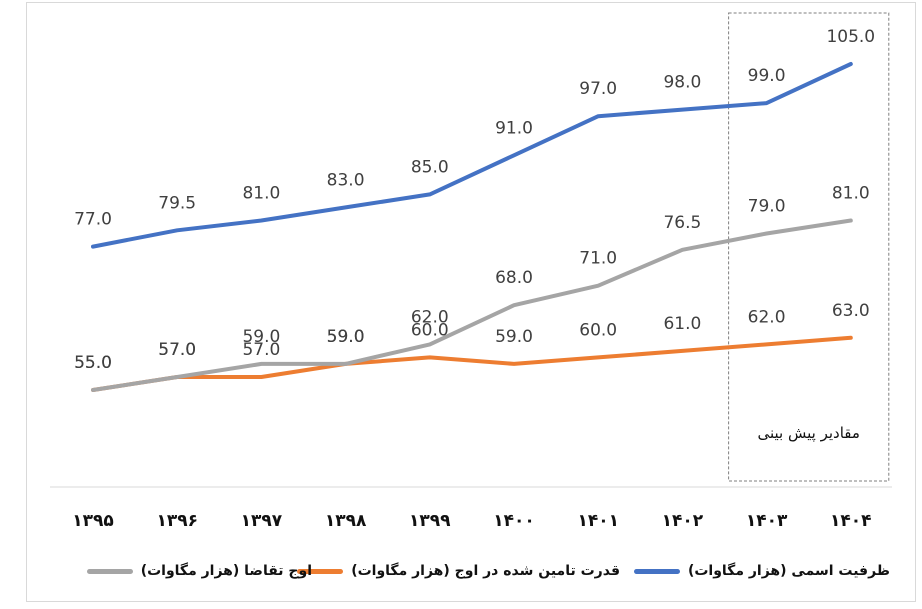 The width and height of the screenshot is (922, 609). I want to click on data-label: 98.0, so click(682, 83).